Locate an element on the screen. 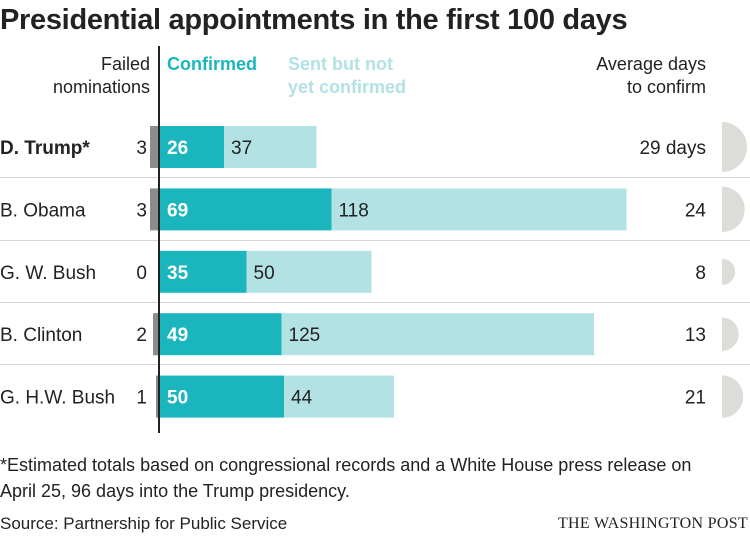 This screenshot has height=538, width=750. president-name-label: B. Obama is located at coordinates (43, 210).